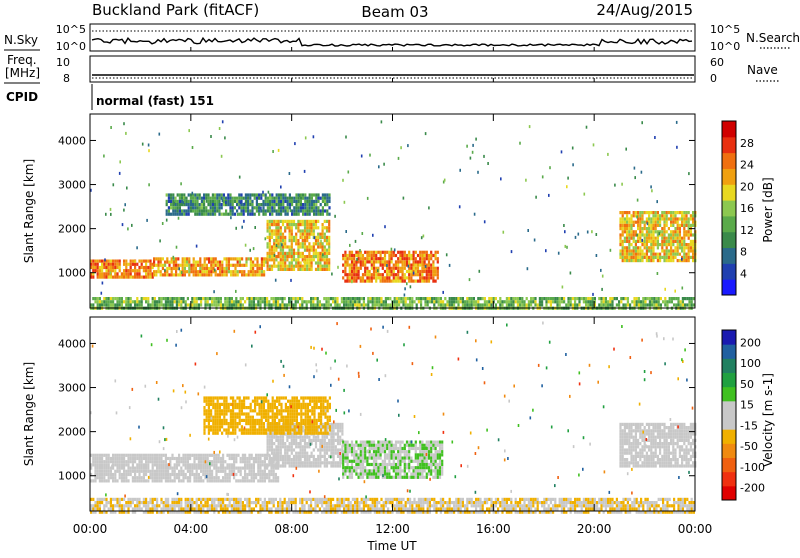 The width and height of the screenshot is (800, 558). Describe the element at coordinates (747, 384) in the screenshot. I see `colorbar-tick-label: 50` at that location.